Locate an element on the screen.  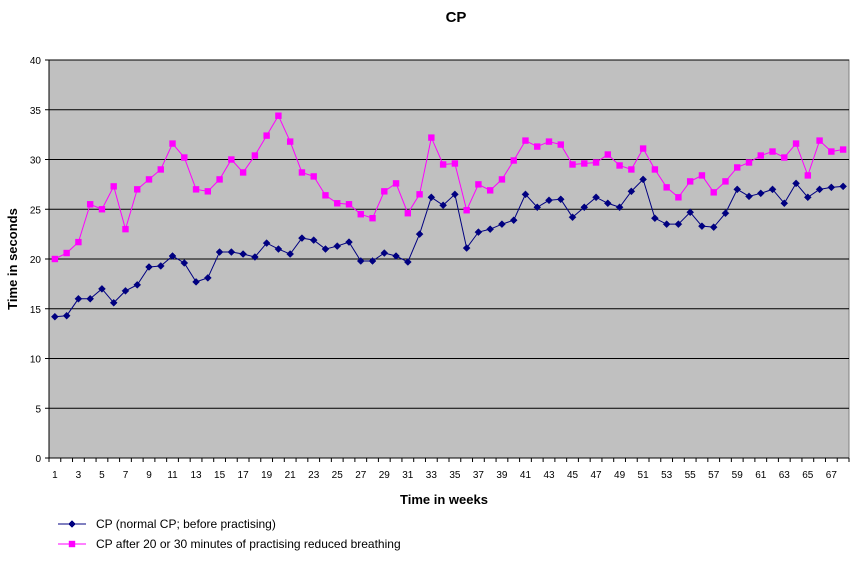
y-tick-label: 25 is located at coordinates (36, 210).